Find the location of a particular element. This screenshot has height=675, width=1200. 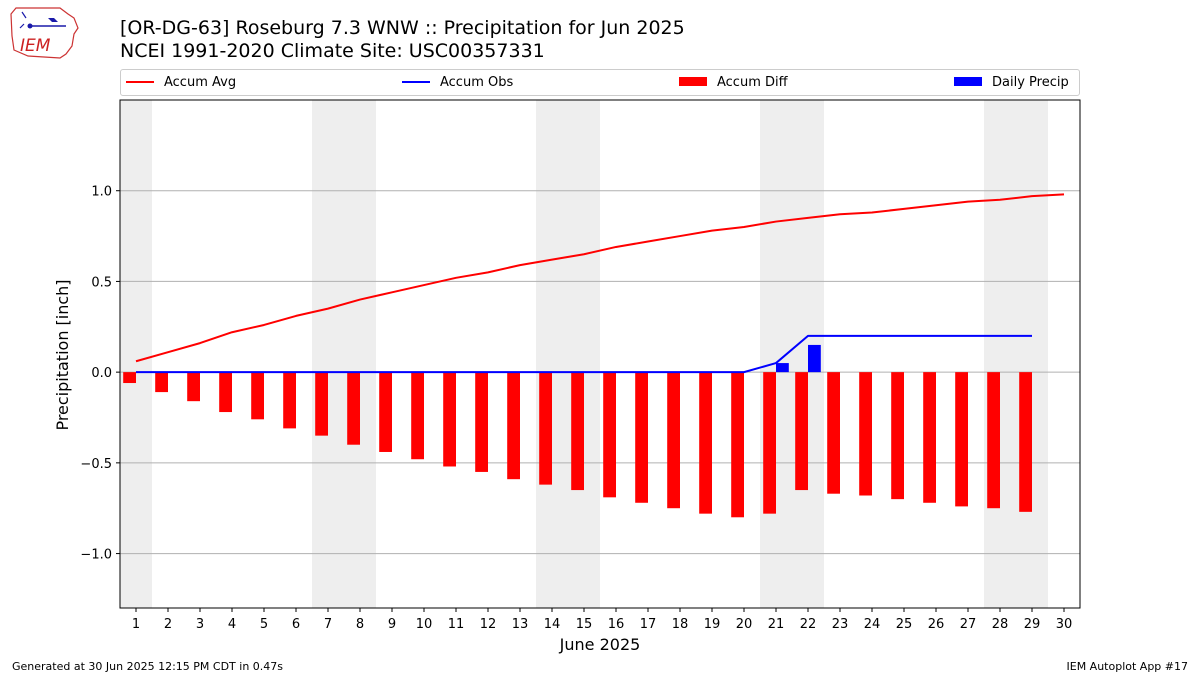

x-tick-label: 14 is located at coordinates (552, 624).